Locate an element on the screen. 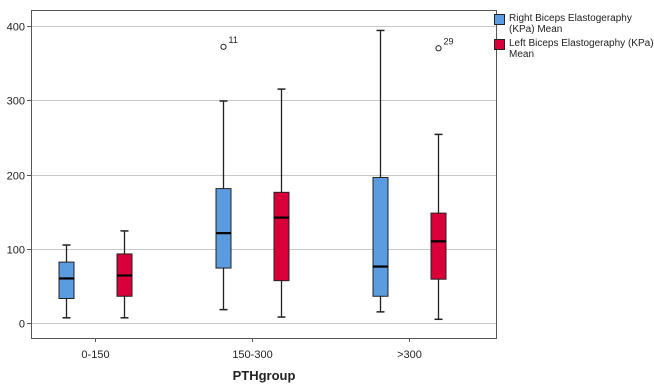 Image resolution: width=654 pixels, height=385 pixels. x-tick-label-0: 0-150 is located at coordinates (95, 355).